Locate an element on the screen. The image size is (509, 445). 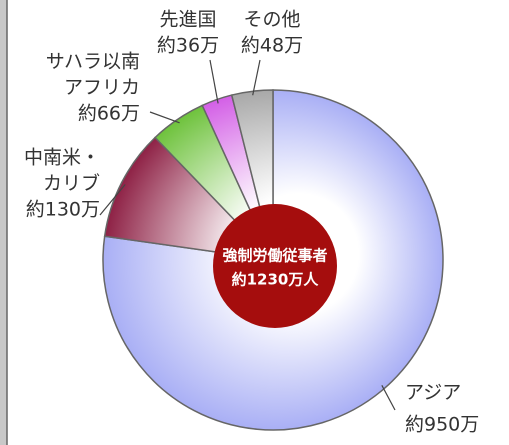
value-label: 約950万 is located at coordinates (442, 425).